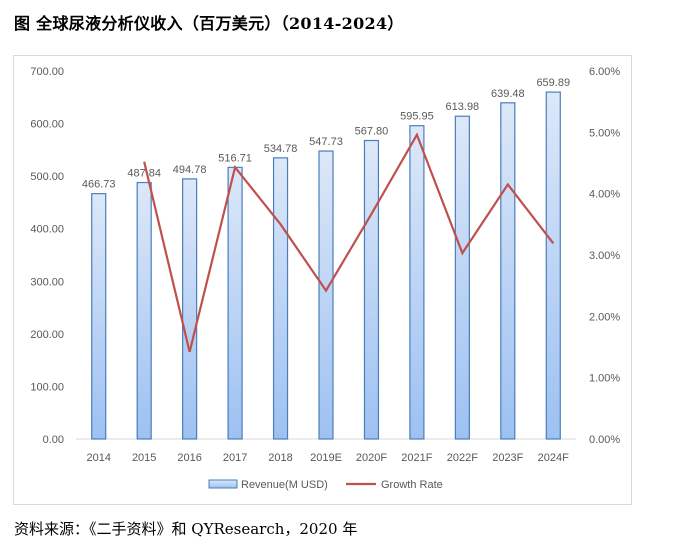 The height and width of the screenshot is (556, 674). What do you see at coordinates (98, 458) in the screenshot?
I see `x-axis-tick: 2014` at bounding box center [98, 458].